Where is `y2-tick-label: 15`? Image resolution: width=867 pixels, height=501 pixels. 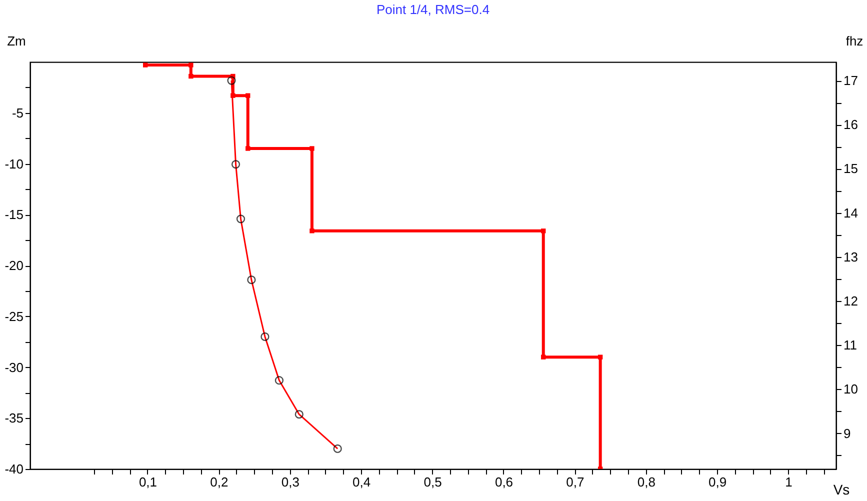 y2-tick-label: 15 is located at coordinates (851, 168).